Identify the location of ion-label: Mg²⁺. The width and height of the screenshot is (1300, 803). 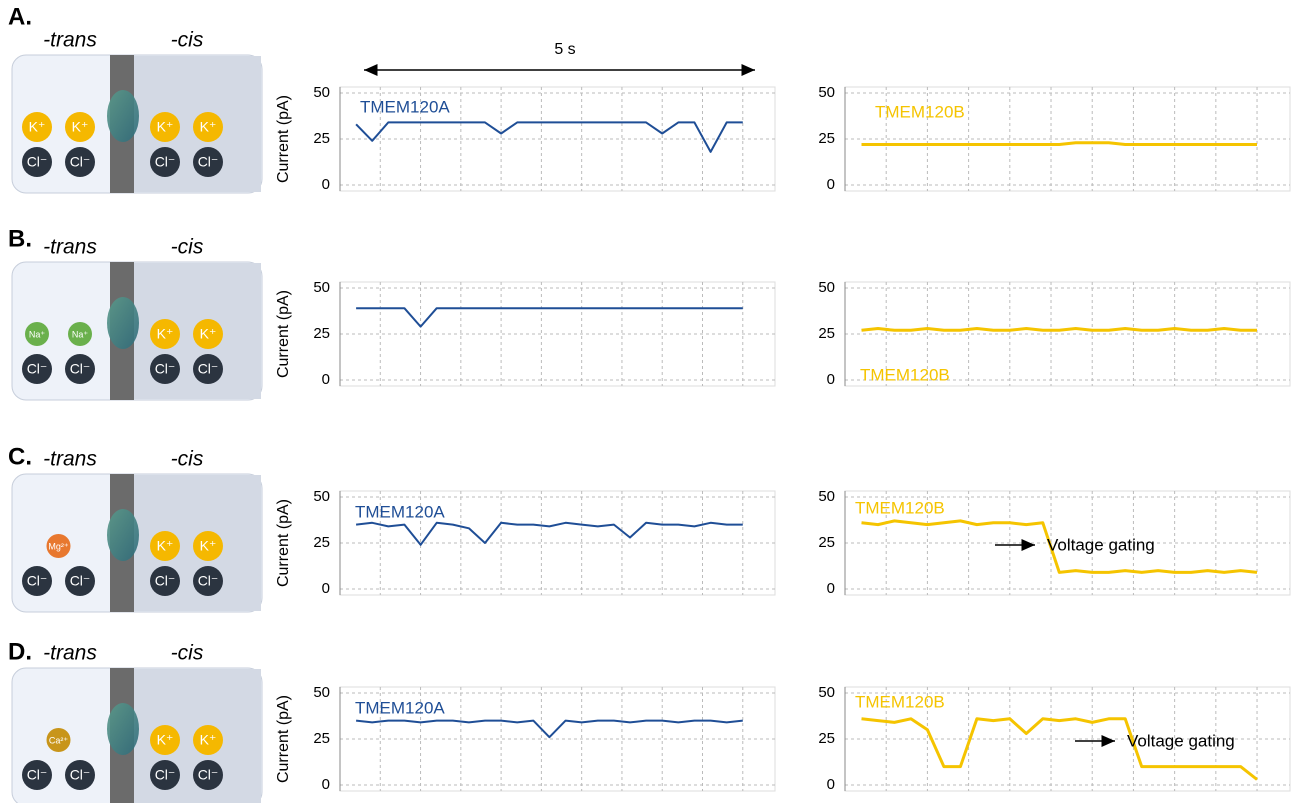
(58, 546).